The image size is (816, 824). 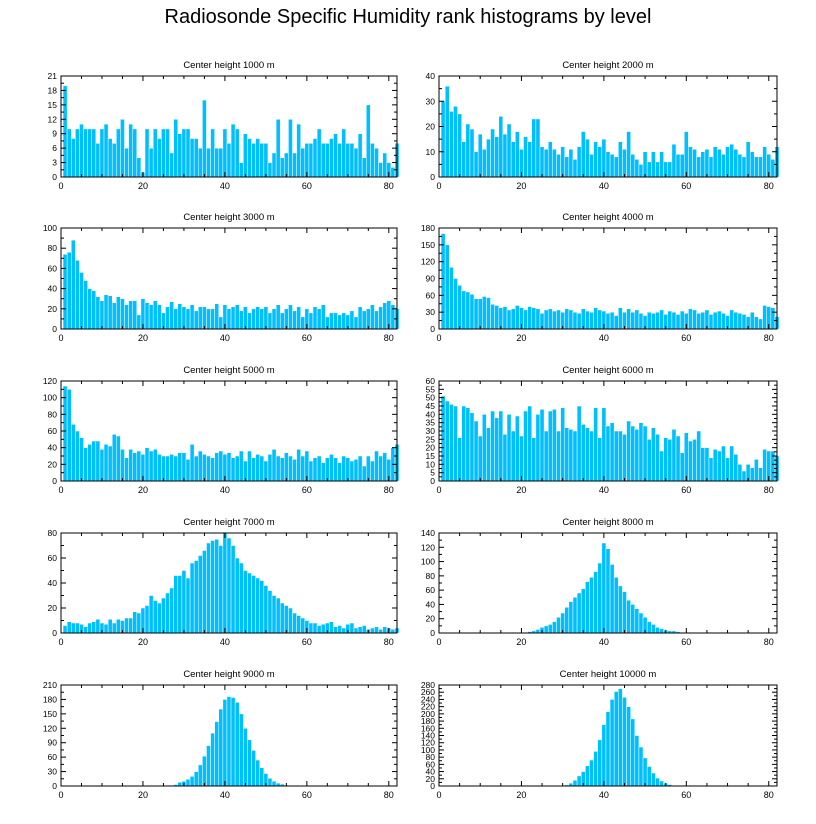 What do you see at coordinates (604, 642) in the screenshot?
I see `x-tick-label: 40` at bounding box center [604, 642].